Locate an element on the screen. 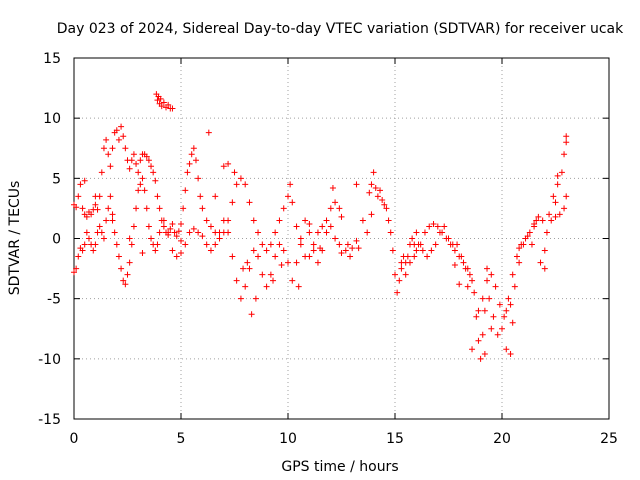 This screenshot has height=480, width=640. series-trace-d is located at coordinates (484, 256).